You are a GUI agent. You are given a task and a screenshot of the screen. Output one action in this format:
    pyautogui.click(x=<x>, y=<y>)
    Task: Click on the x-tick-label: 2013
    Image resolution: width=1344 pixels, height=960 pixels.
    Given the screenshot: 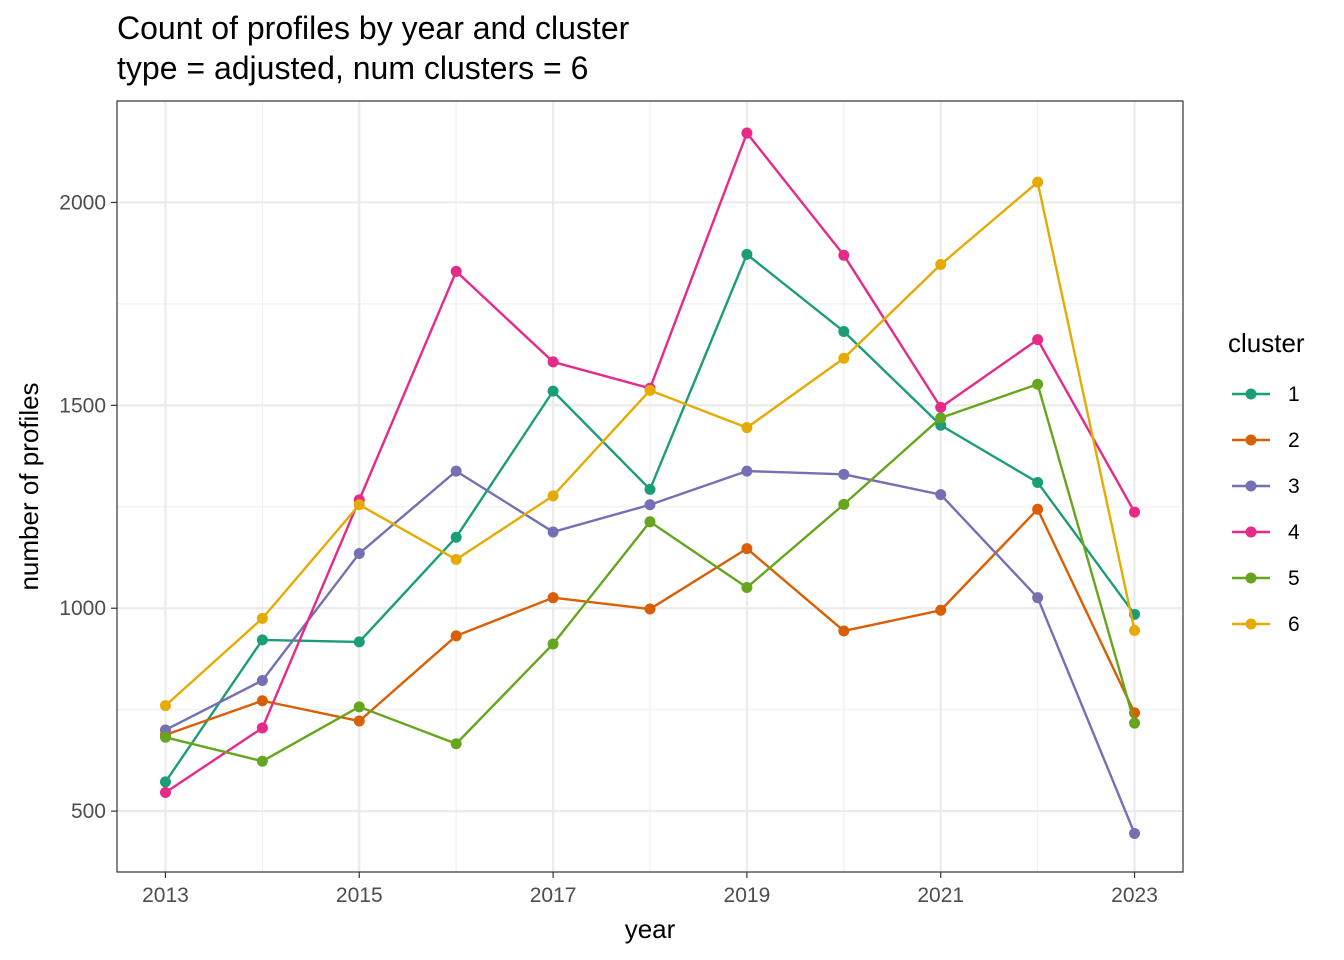 What is the action you would take?
    pyautogui.click(x=165, y=895)
    